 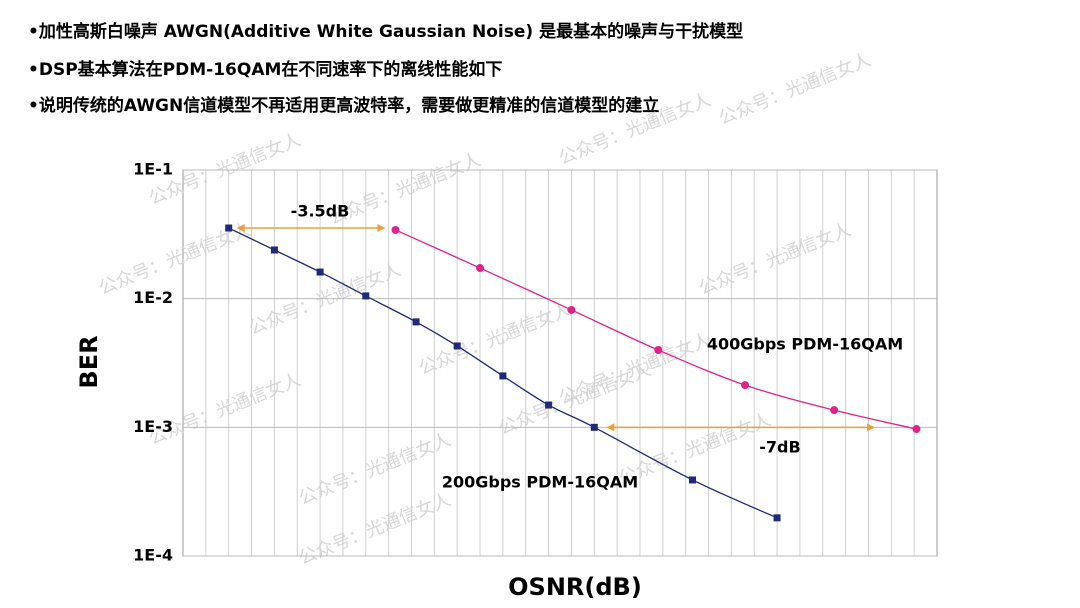 What do you see at coordinates (540, 482) in the screenshot?
I see `series-label: 200Gbps PDM-16QAM` at bounding box center [540, 482].